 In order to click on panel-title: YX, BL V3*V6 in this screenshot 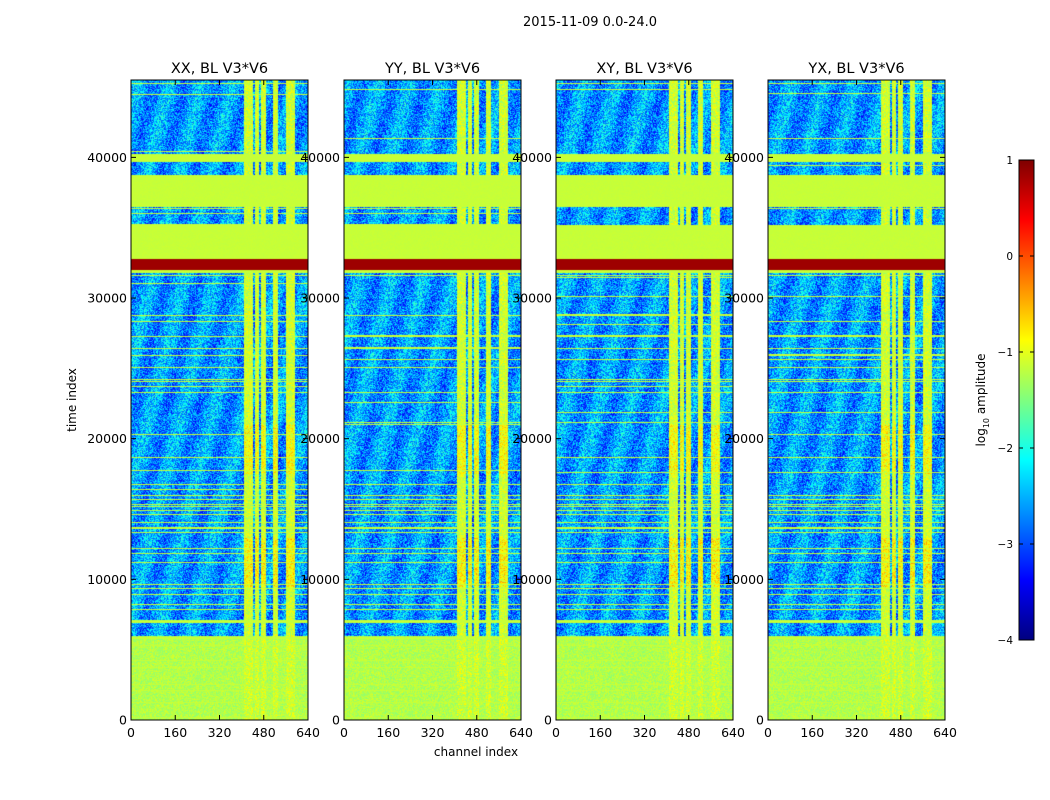, I will do `click(855, 69)`.